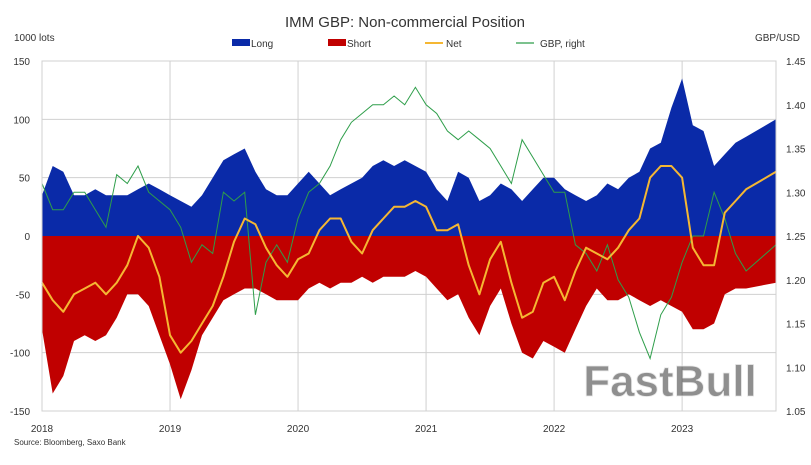 The image size is (811, 465). Describe the element at coordinates (25, 179) in the screenshot. I see `y-tick-label: 50` at that location.